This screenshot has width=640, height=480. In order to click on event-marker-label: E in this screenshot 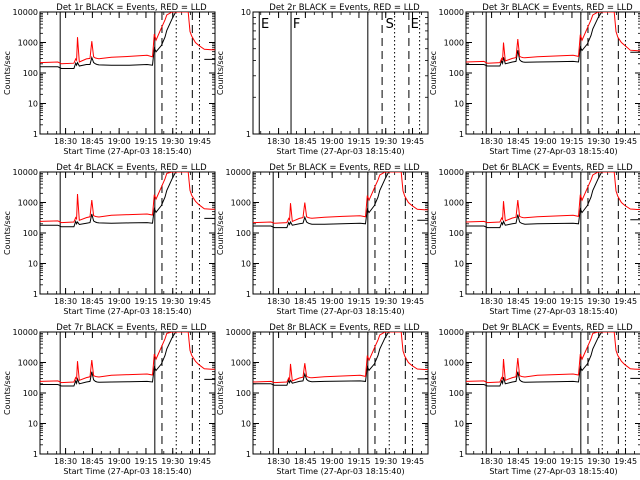, I will do `click(415, 24)`.